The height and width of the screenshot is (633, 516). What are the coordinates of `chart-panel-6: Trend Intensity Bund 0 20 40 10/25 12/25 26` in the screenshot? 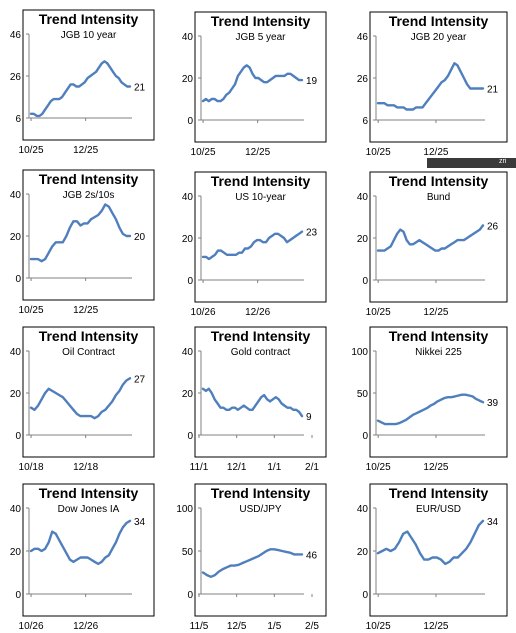 It's located at (433, 244).